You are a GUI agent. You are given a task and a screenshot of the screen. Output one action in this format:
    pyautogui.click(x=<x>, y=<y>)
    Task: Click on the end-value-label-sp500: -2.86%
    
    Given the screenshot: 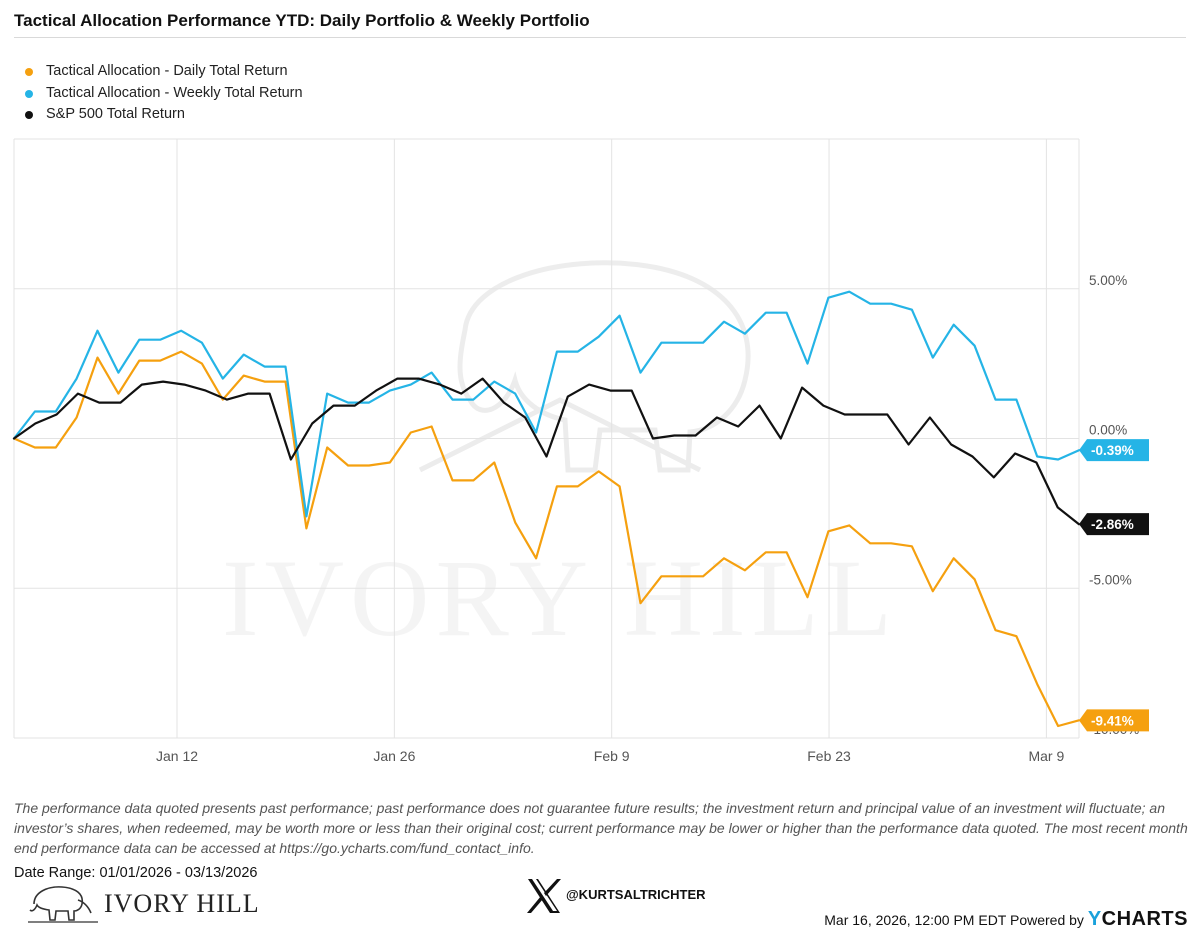 What is the action you would take?
    pyautogui.click(x=1112, y=524)
    